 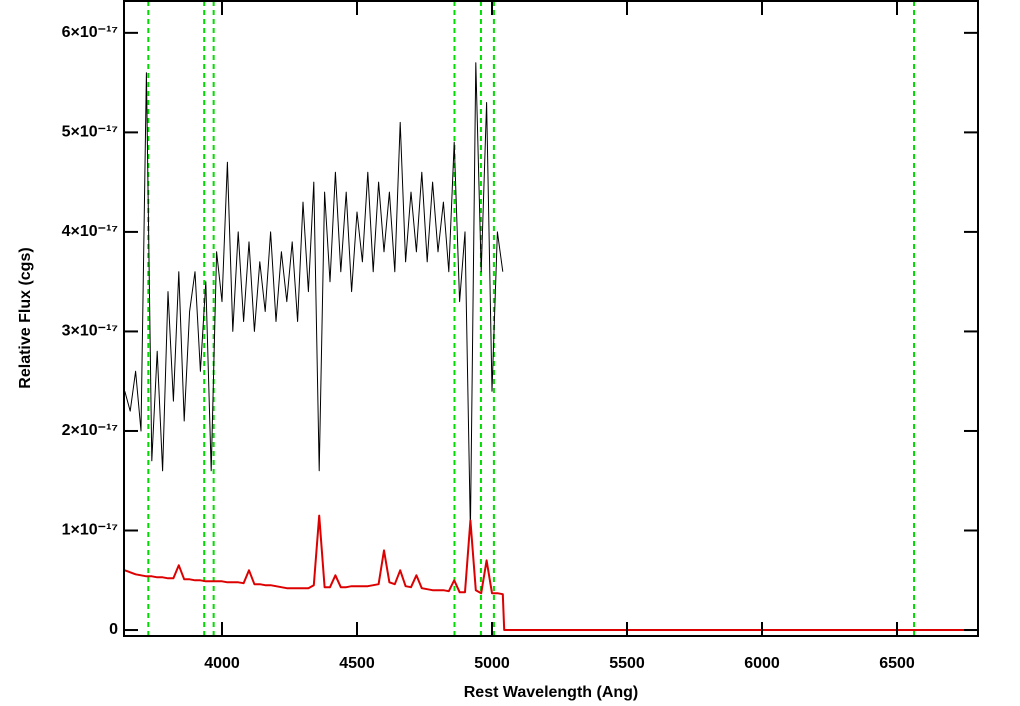 What do you see at coordinates (551, 572) in the screenshot?
I see `spectrum-line` at bounding box center [551, 572].